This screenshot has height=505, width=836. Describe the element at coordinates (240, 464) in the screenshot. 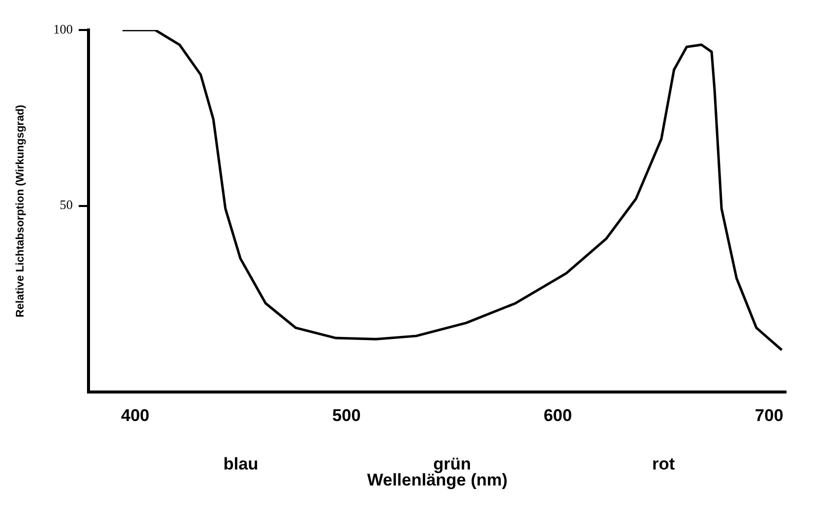

I see `text: blau` at that location.